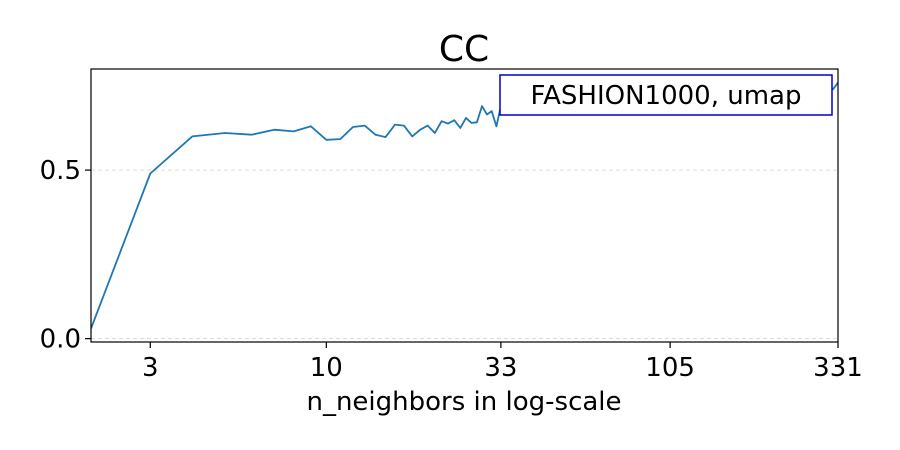 This screenshot has height=450, width=900. Describe the element at coordinates (60, 171) in the screenshot. I see `y-tick-label: 0.5` at that location.